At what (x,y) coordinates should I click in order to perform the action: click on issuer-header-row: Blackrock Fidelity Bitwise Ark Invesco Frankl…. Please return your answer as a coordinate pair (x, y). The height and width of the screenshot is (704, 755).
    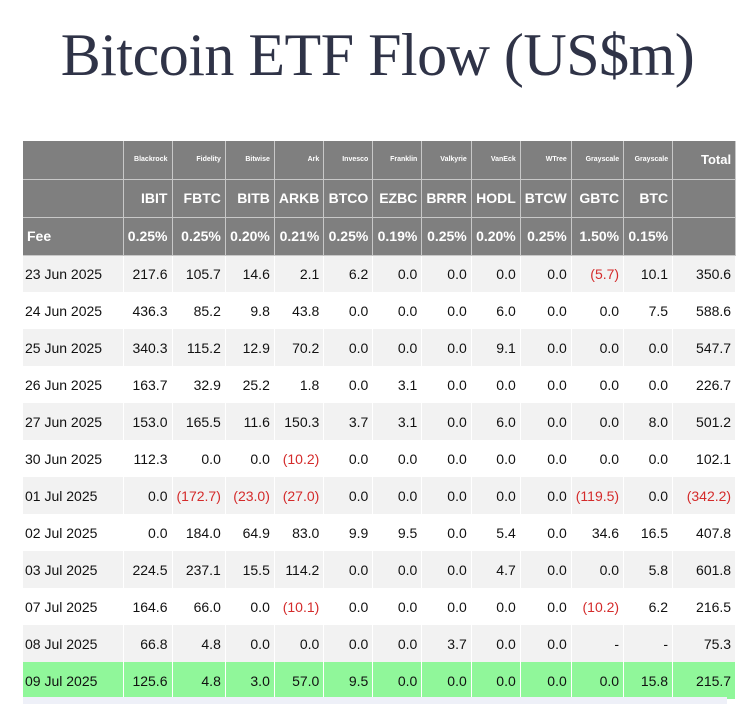
    Looking at the image, I should click on (380, 160).